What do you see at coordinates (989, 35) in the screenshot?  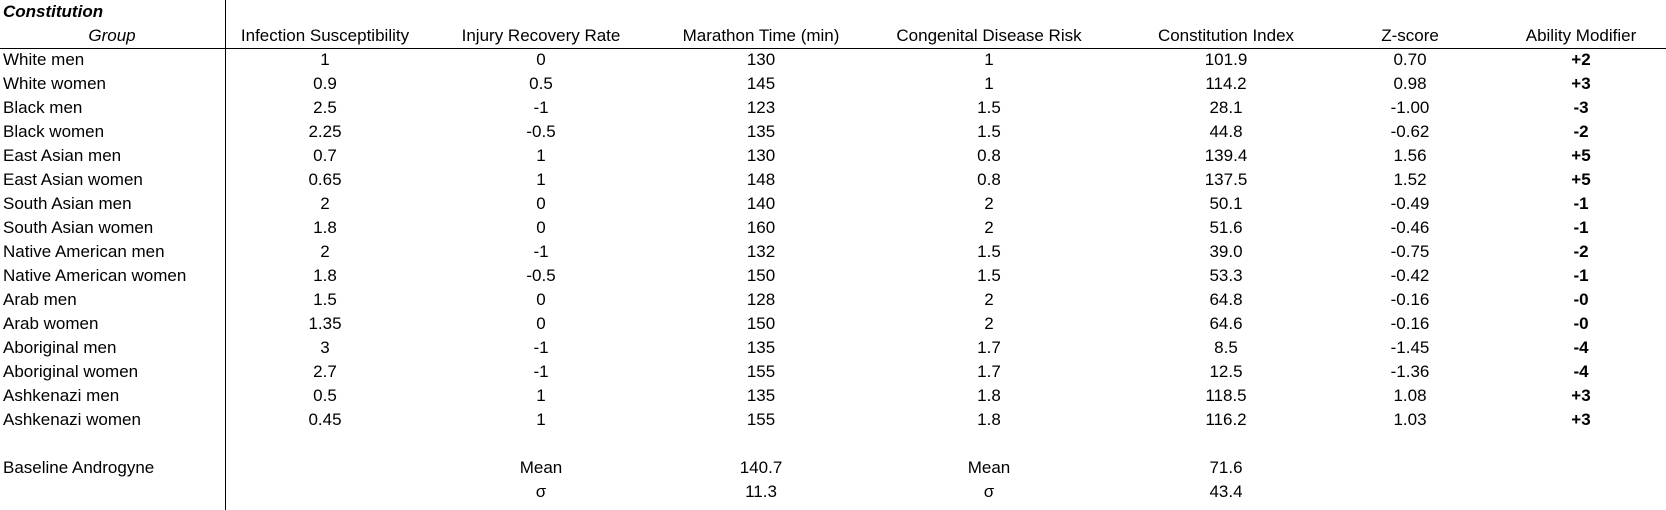 I see `column-header: Congenital Disease Risk` at bounding box center [989, 35].